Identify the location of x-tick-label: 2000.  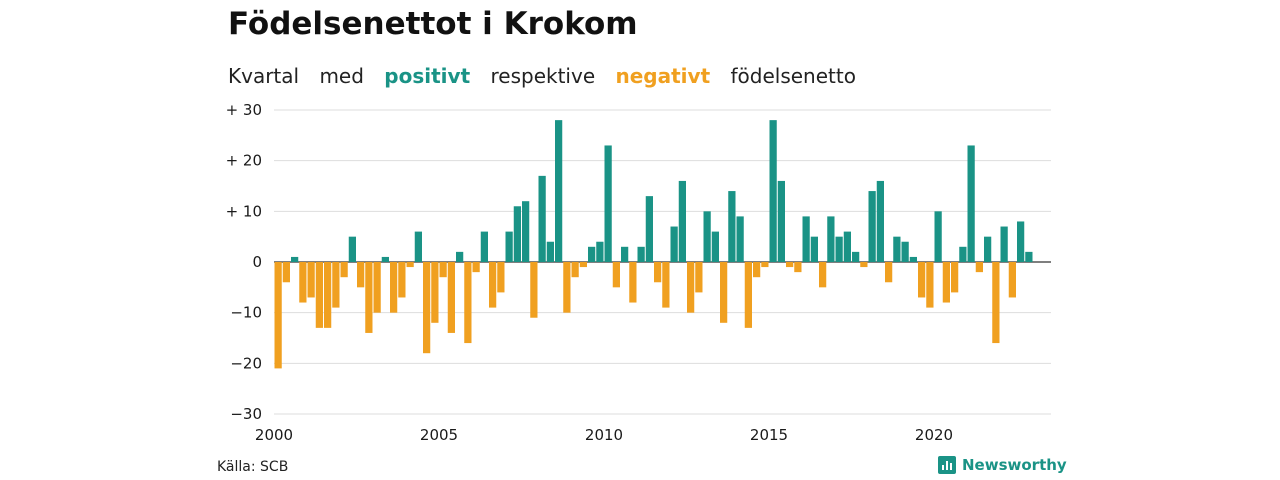
(274, 435).